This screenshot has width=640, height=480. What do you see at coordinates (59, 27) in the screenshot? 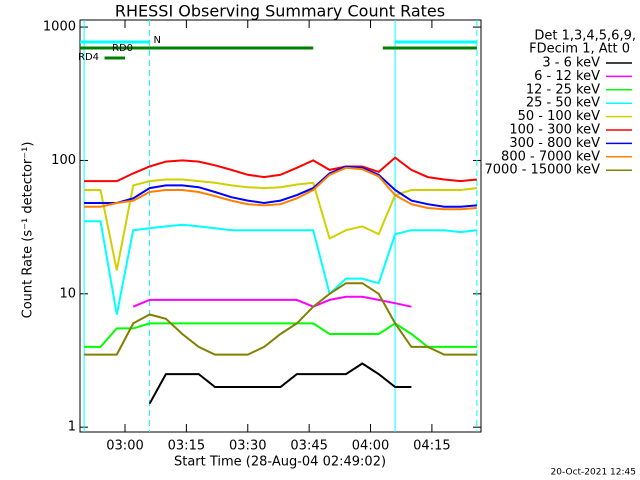
I see `y-tick-label: 1000` at bounding box center [59, 27].